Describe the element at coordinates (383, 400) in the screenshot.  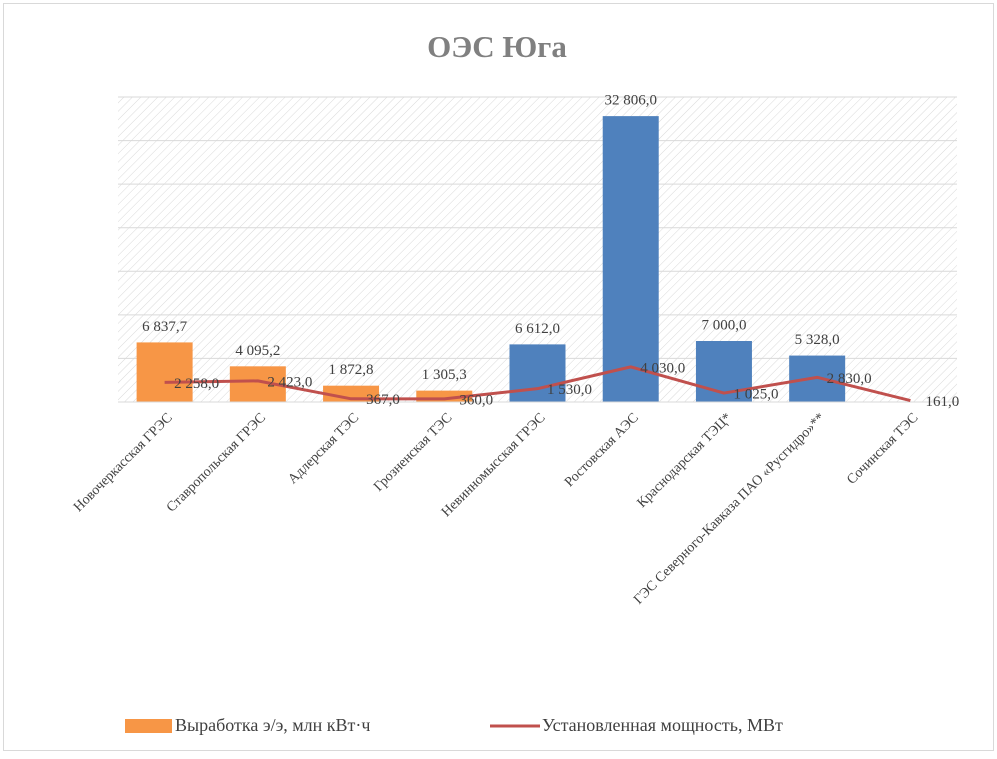
I see `line-value-label: 367,0` at that location.